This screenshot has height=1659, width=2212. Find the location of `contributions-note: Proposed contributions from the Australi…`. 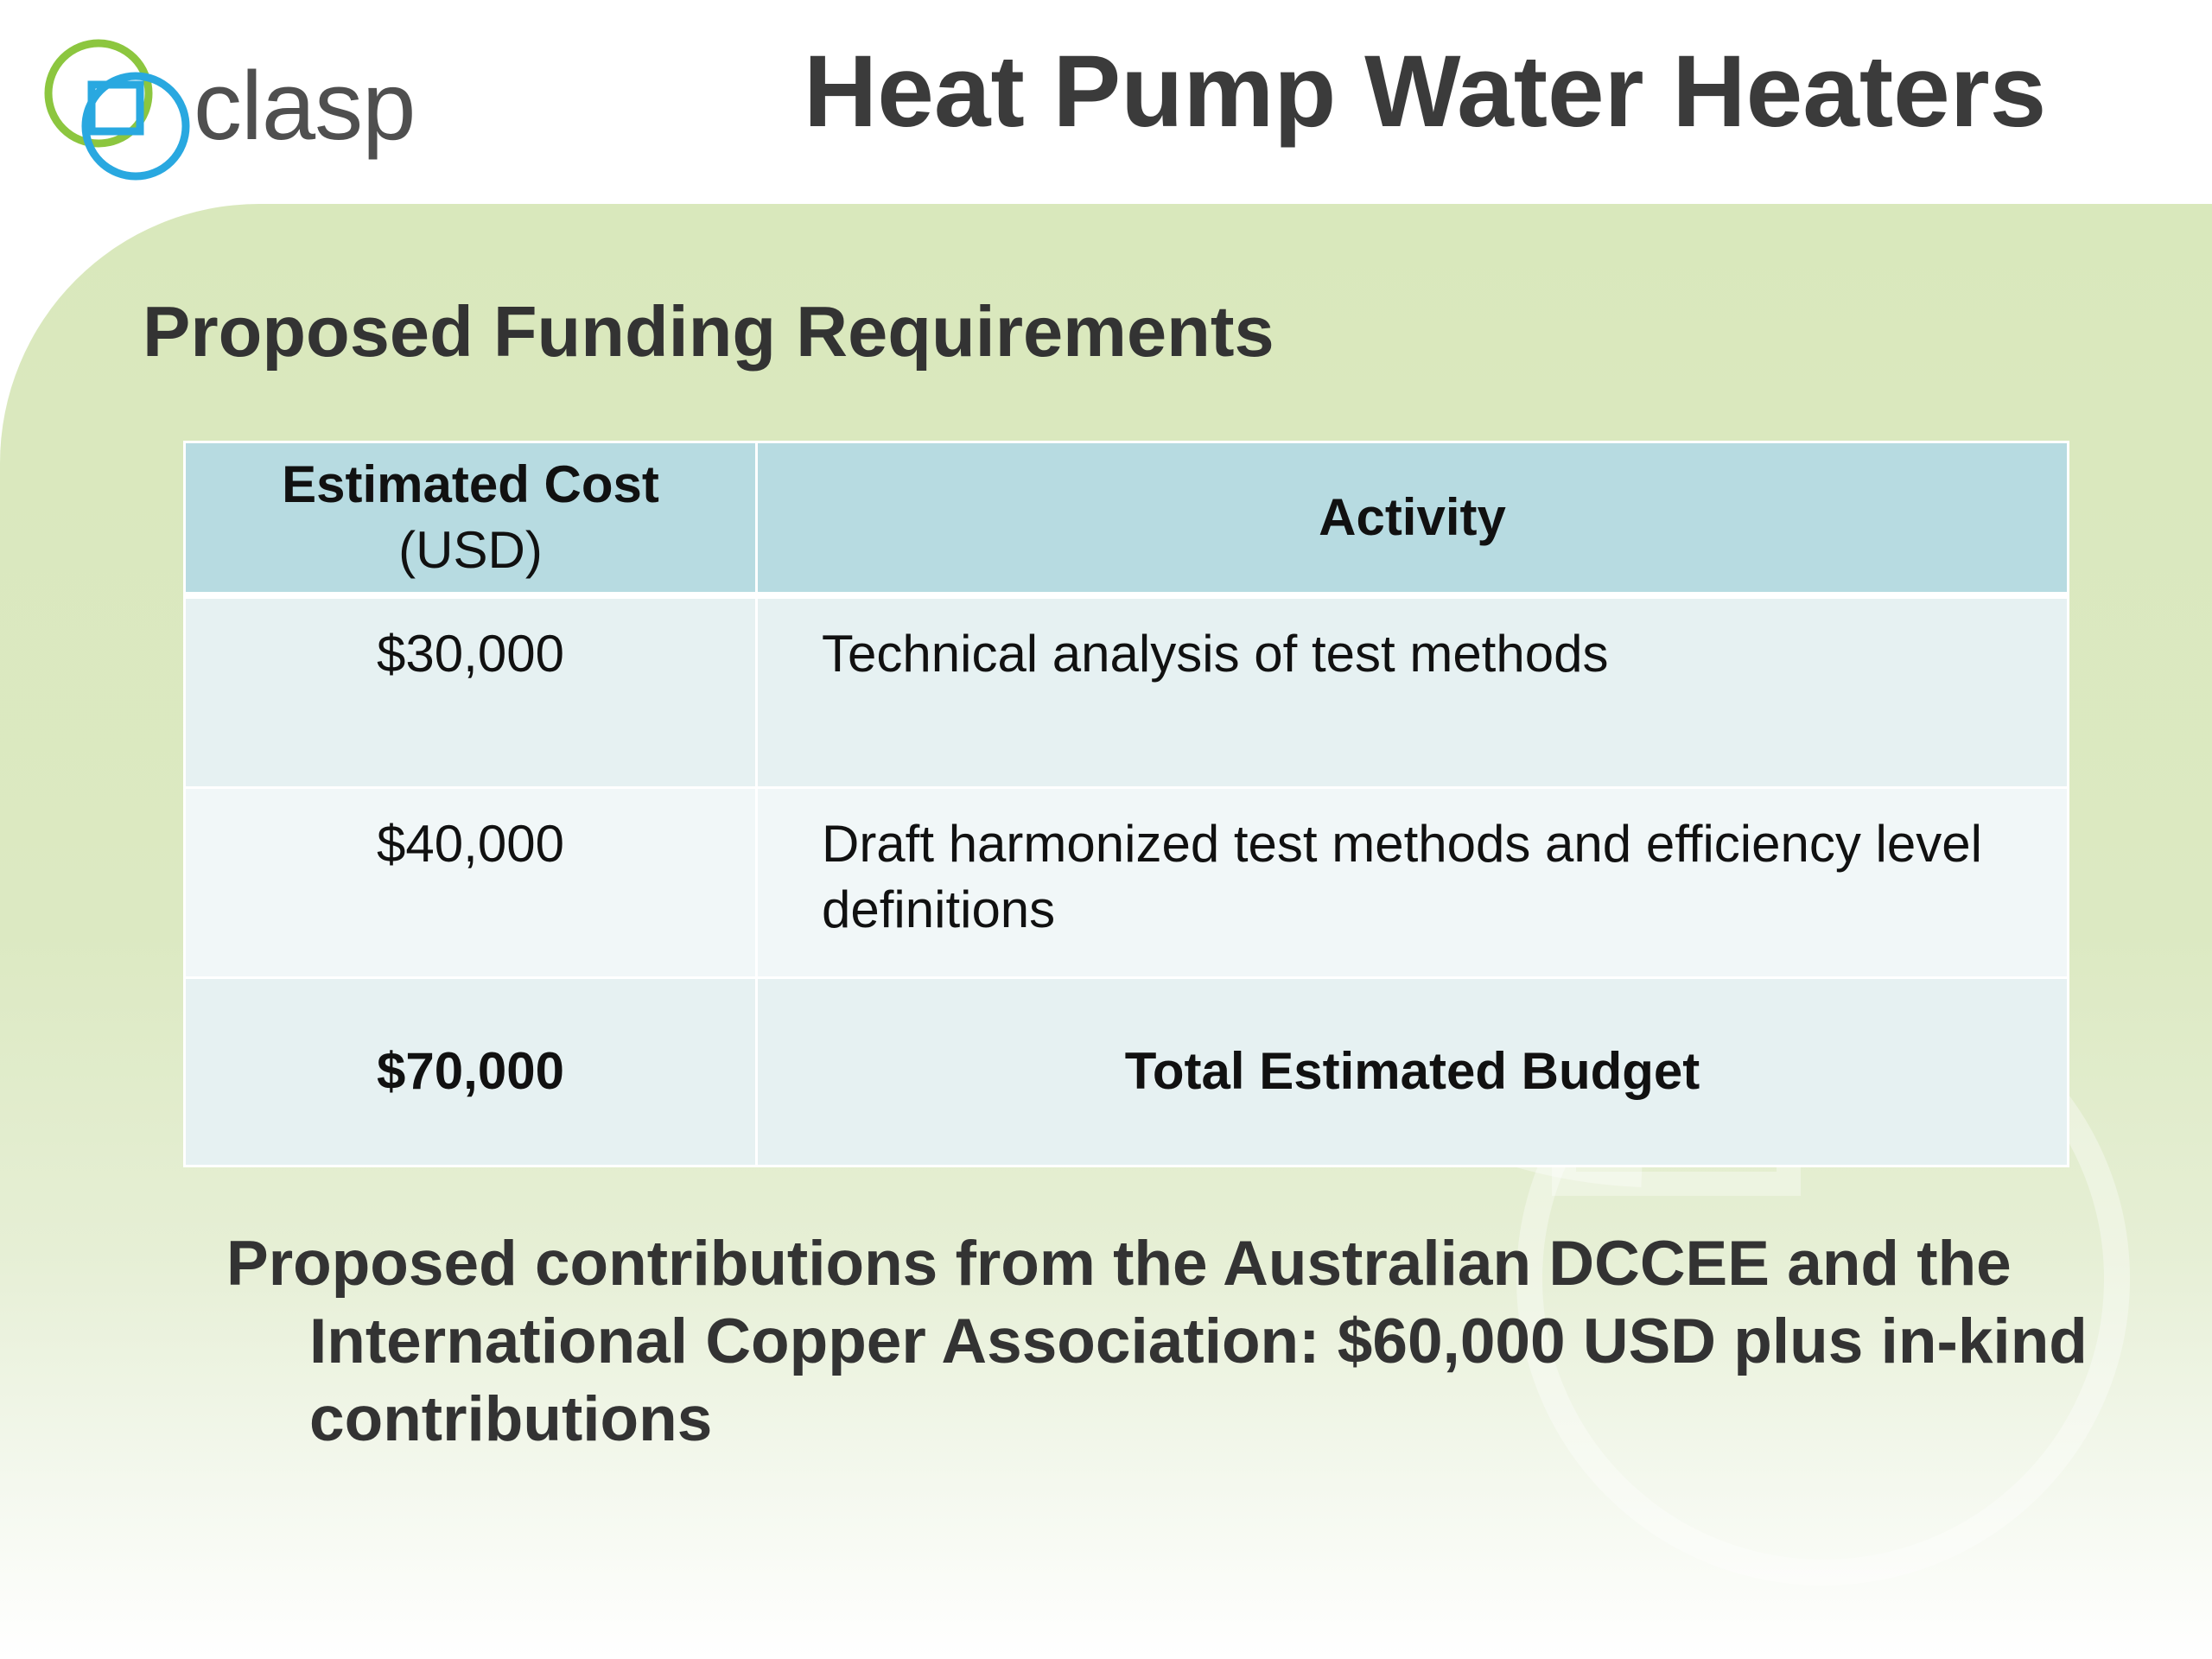

contributions-note: Proposed contributions from the Australi… is located at coordinates (1157, 1341).